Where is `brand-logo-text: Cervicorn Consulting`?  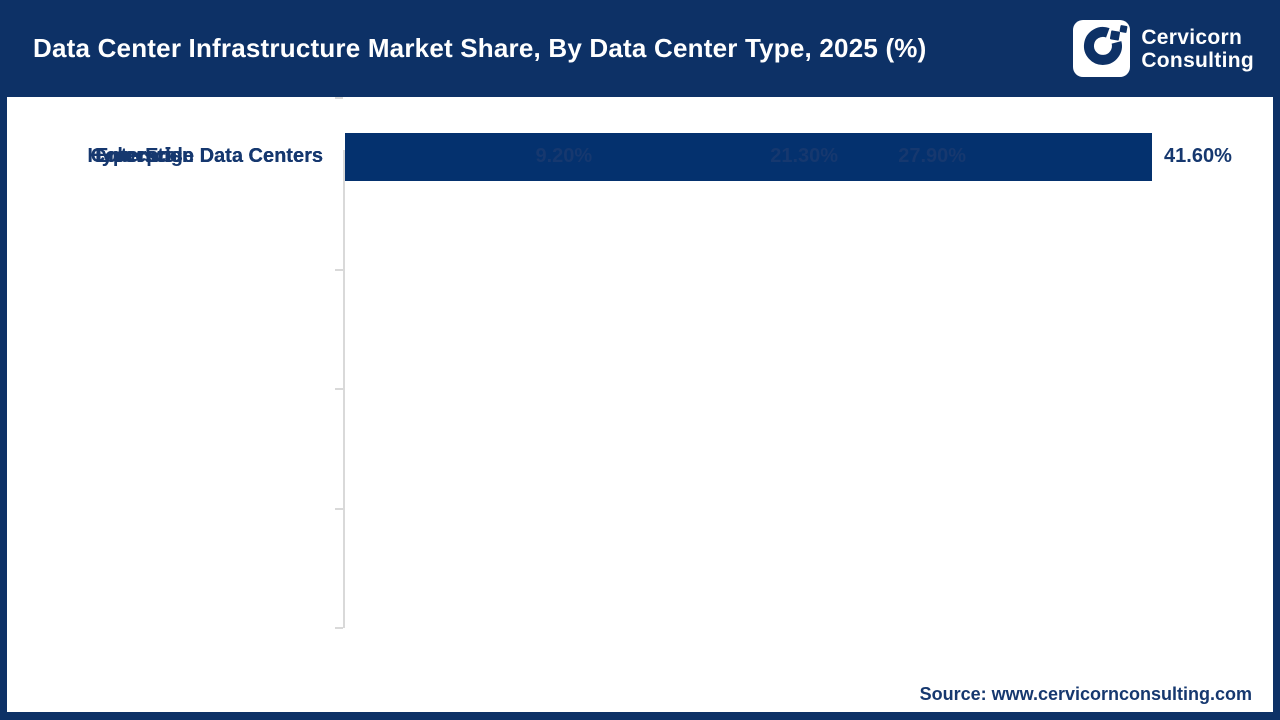
brand-logo-text: Cervicorn Consulting is located at coordinates (1197, 49).